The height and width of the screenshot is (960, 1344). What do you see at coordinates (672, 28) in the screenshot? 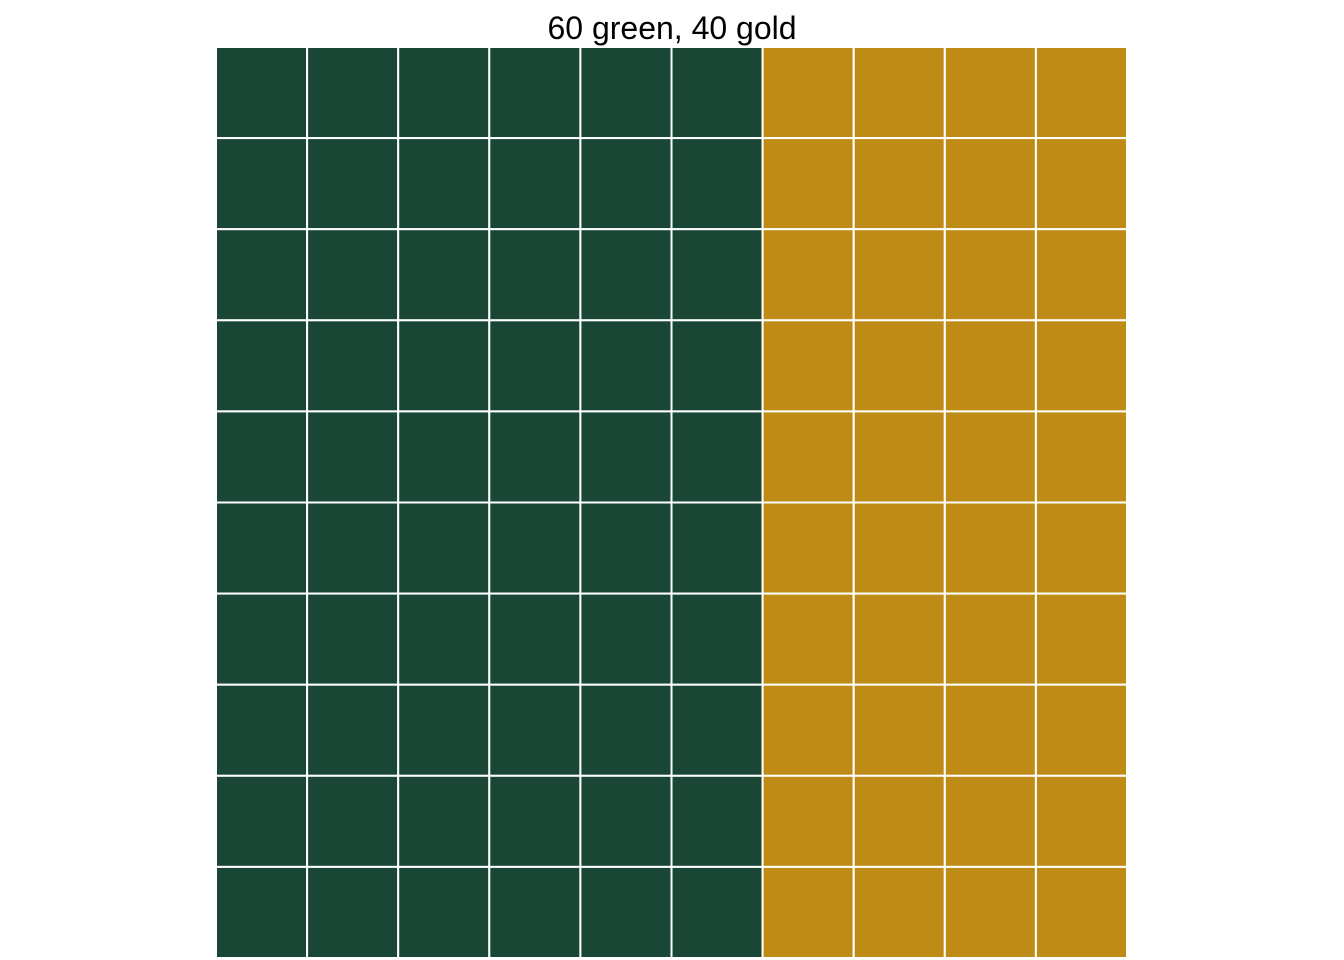
I see `chart-title: 60 green, 40 gold` at bounding box center [672, 28].